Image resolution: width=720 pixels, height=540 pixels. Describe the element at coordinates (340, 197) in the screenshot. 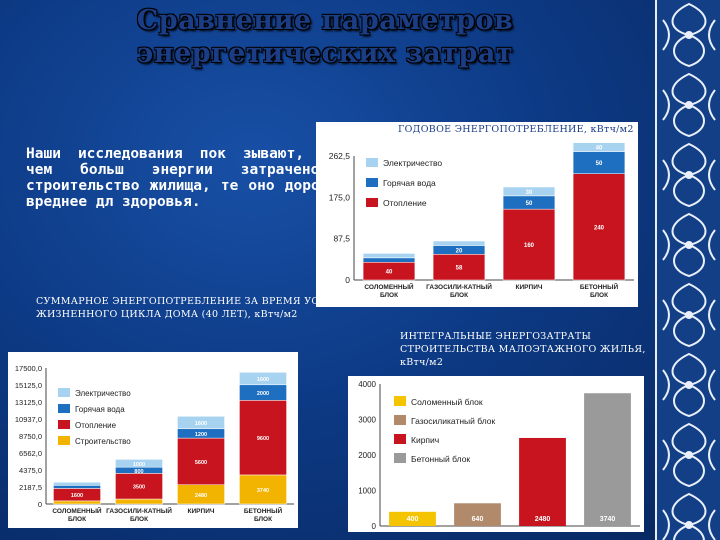

I see `y-tick-label: 175,0` at that location.